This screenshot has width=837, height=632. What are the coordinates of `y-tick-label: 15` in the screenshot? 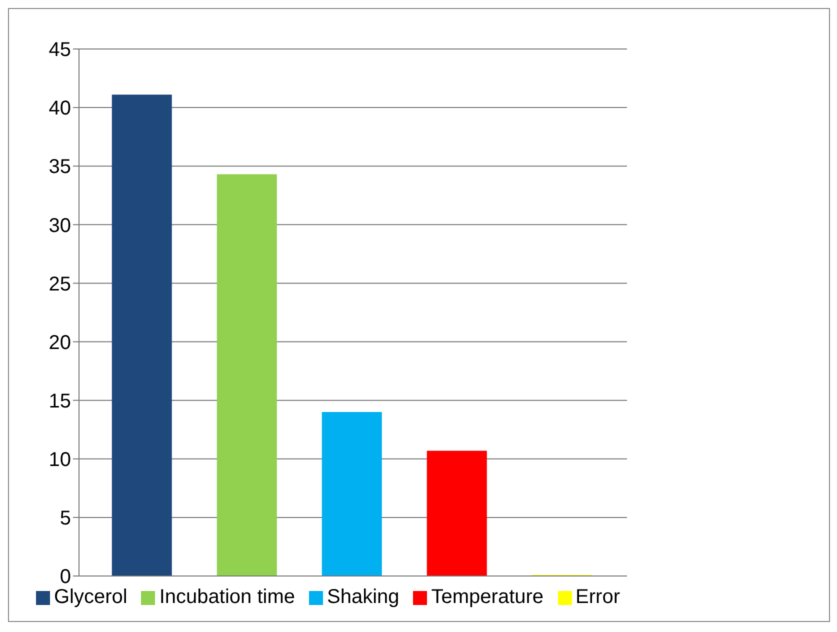 It's located at (59, 401).